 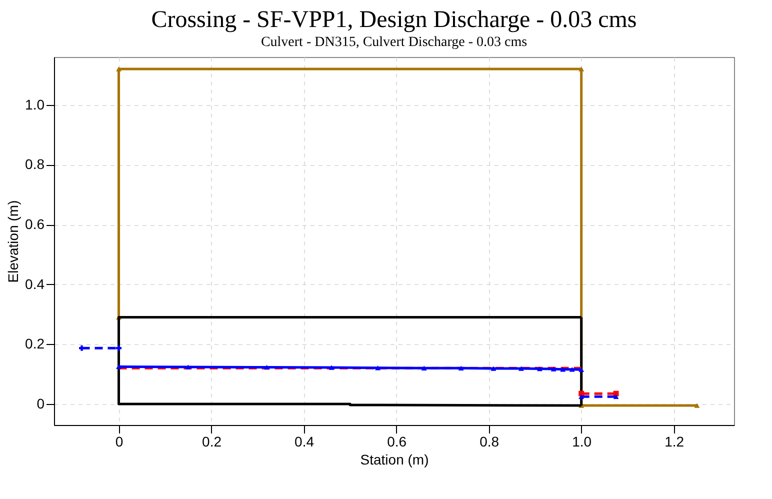 I want to click on x-axis-title: Station (m), so click(x=394, y=460).